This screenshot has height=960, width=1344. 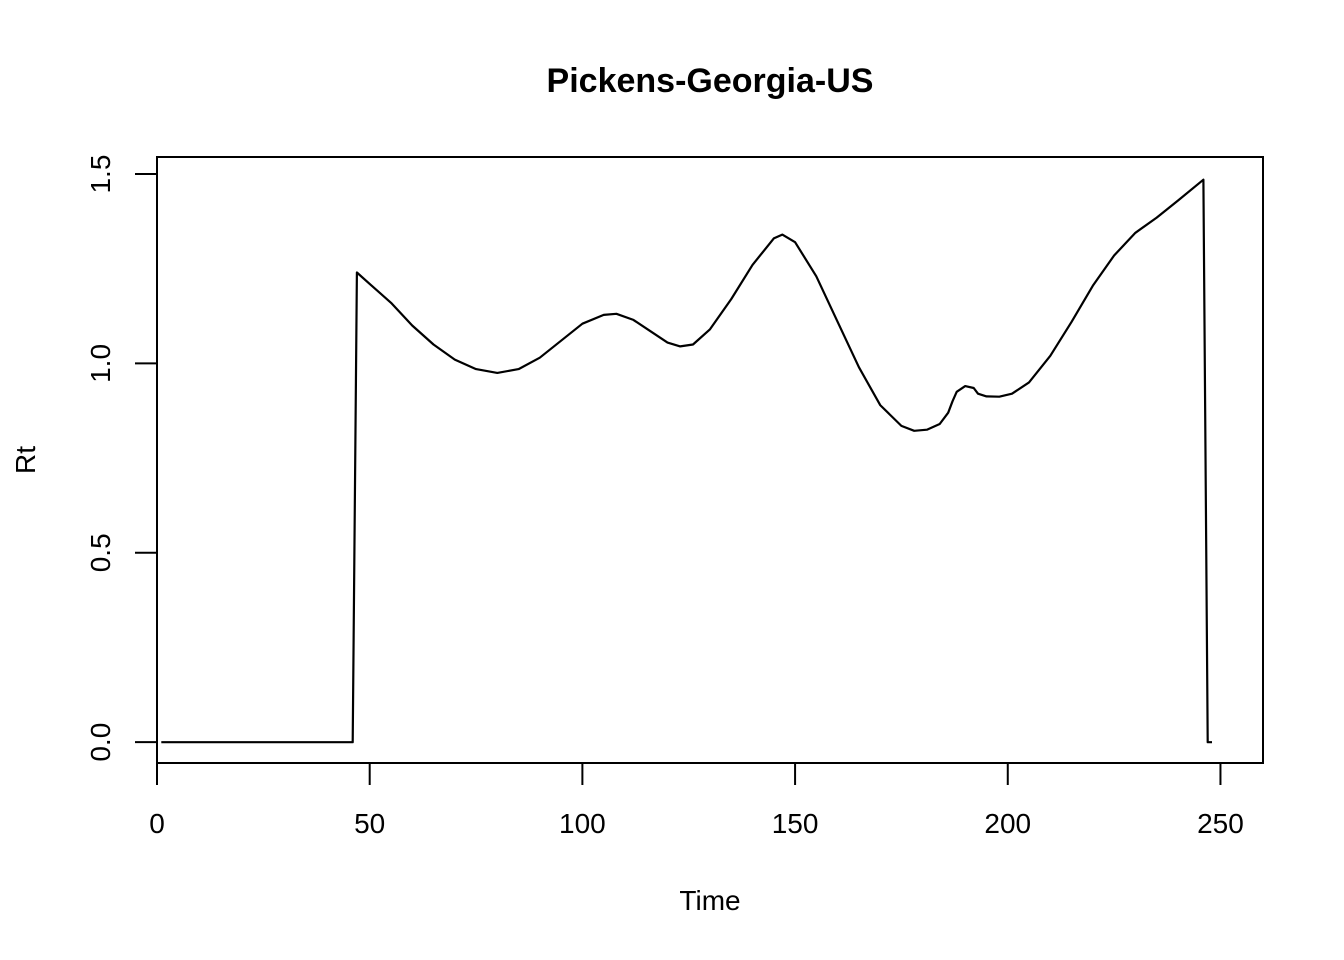 I want to click on x-tick-label: 100, so click(x=582, y=823).